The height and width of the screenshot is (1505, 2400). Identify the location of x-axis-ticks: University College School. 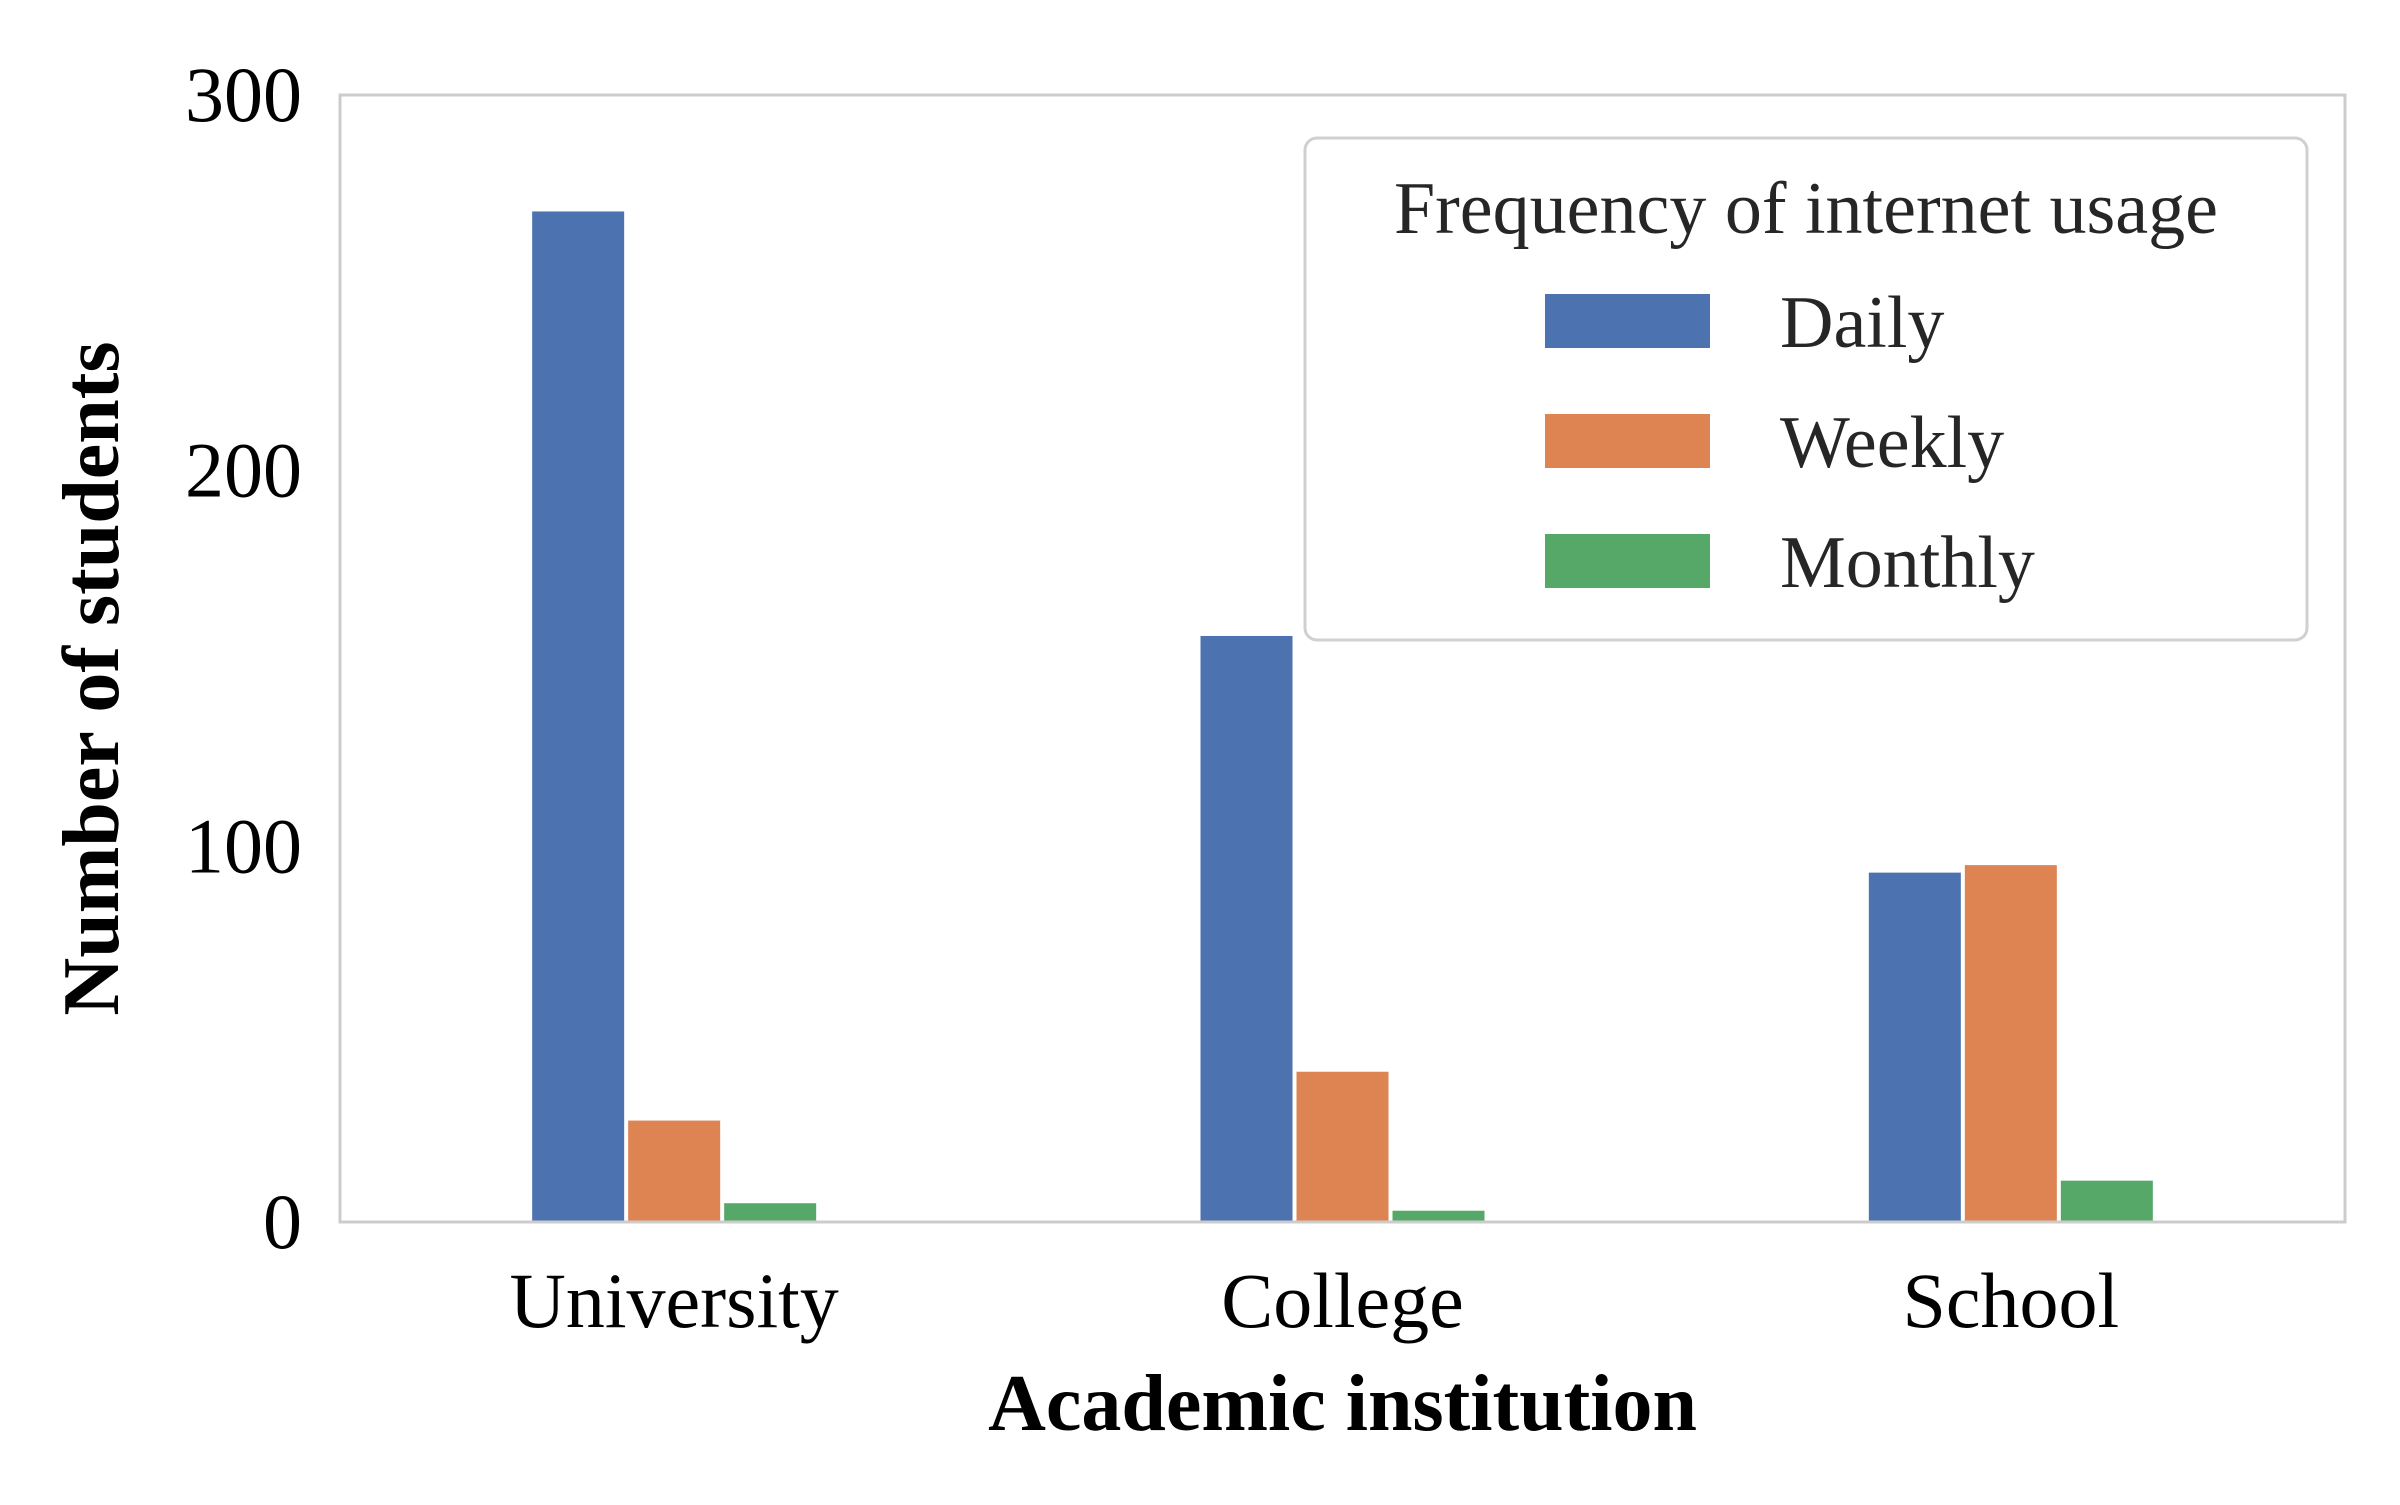
(1315, 1300).